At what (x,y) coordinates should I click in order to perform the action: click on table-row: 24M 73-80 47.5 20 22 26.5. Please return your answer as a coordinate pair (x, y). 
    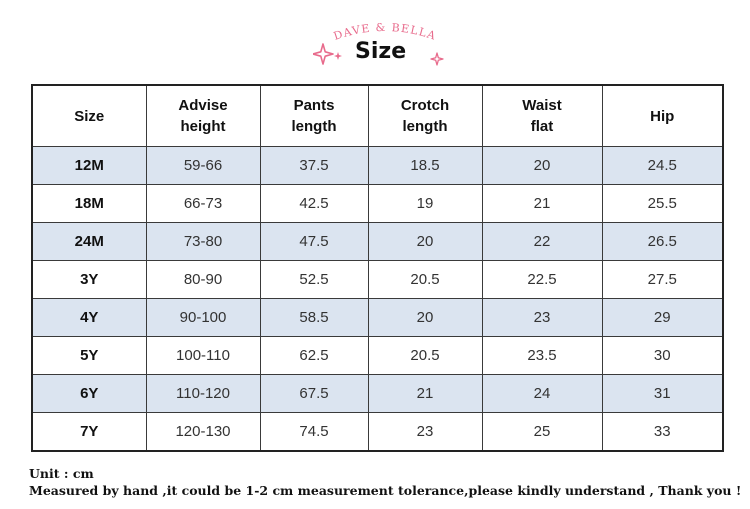
    Looking at the image, I should click on (377, 241).